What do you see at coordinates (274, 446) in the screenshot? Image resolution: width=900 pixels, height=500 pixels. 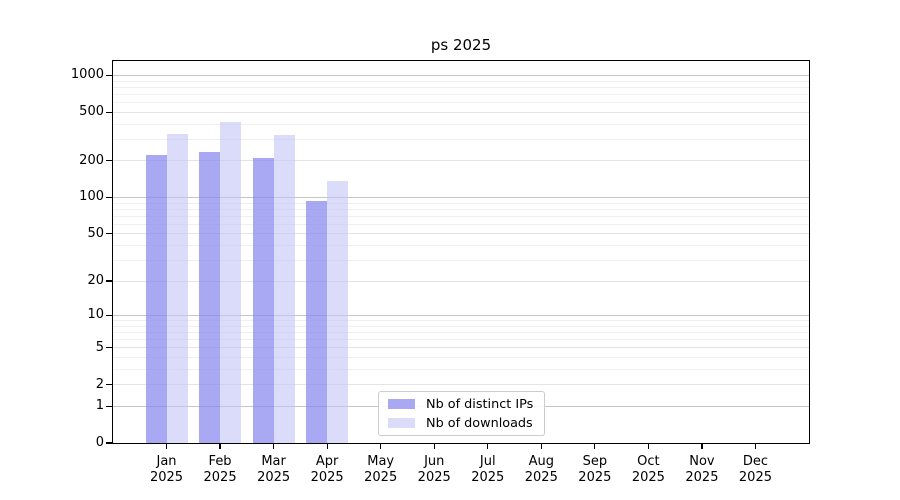 I see `x-tick-mark-mar` at bounding box center [274, 446].